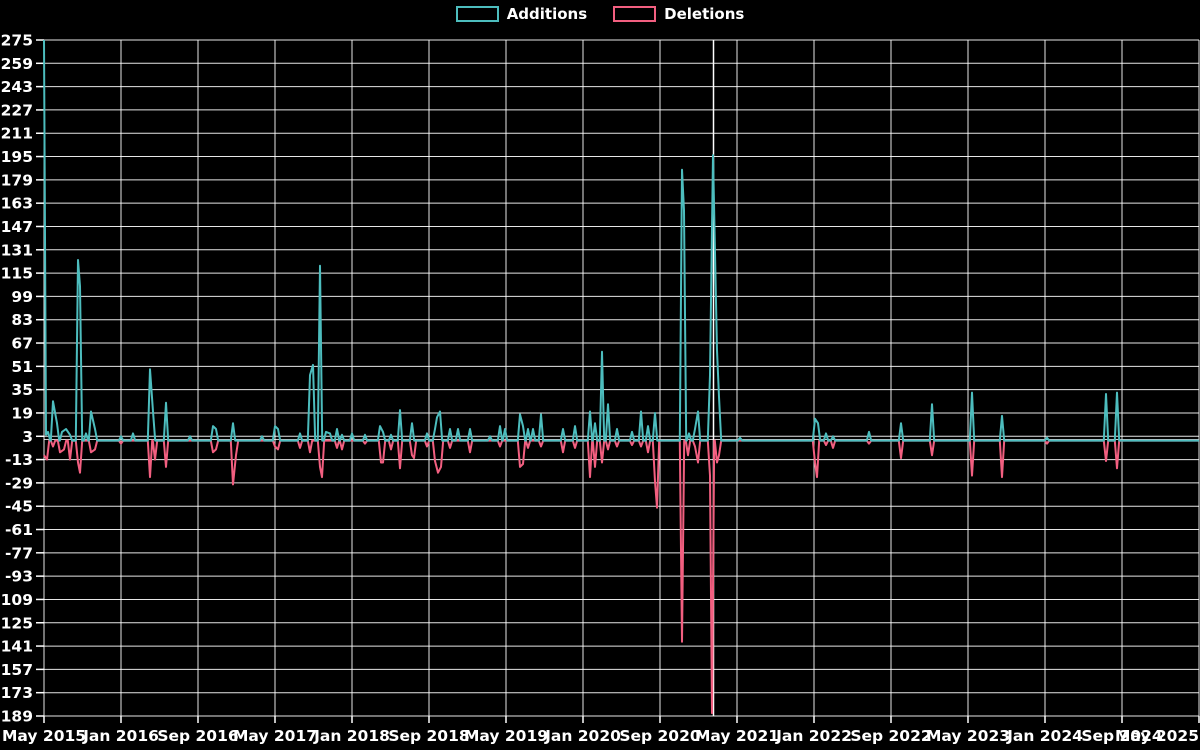 The image size is (1200, 750). I want to click on y-tick-label: 3, so click(27, 437).